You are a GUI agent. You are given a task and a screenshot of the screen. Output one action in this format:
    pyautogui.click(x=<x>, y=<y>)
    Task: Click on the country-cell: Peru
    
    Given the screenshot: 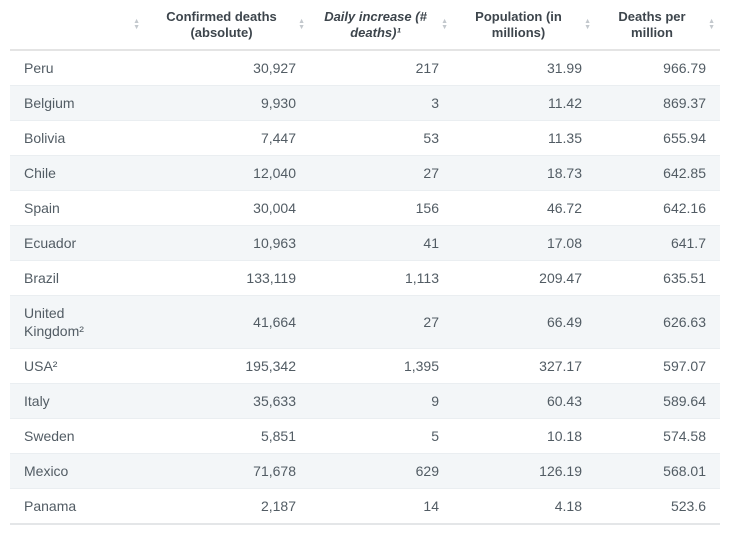 What is the action you would take?
    pyautogui.click(x=77, y=68)
    